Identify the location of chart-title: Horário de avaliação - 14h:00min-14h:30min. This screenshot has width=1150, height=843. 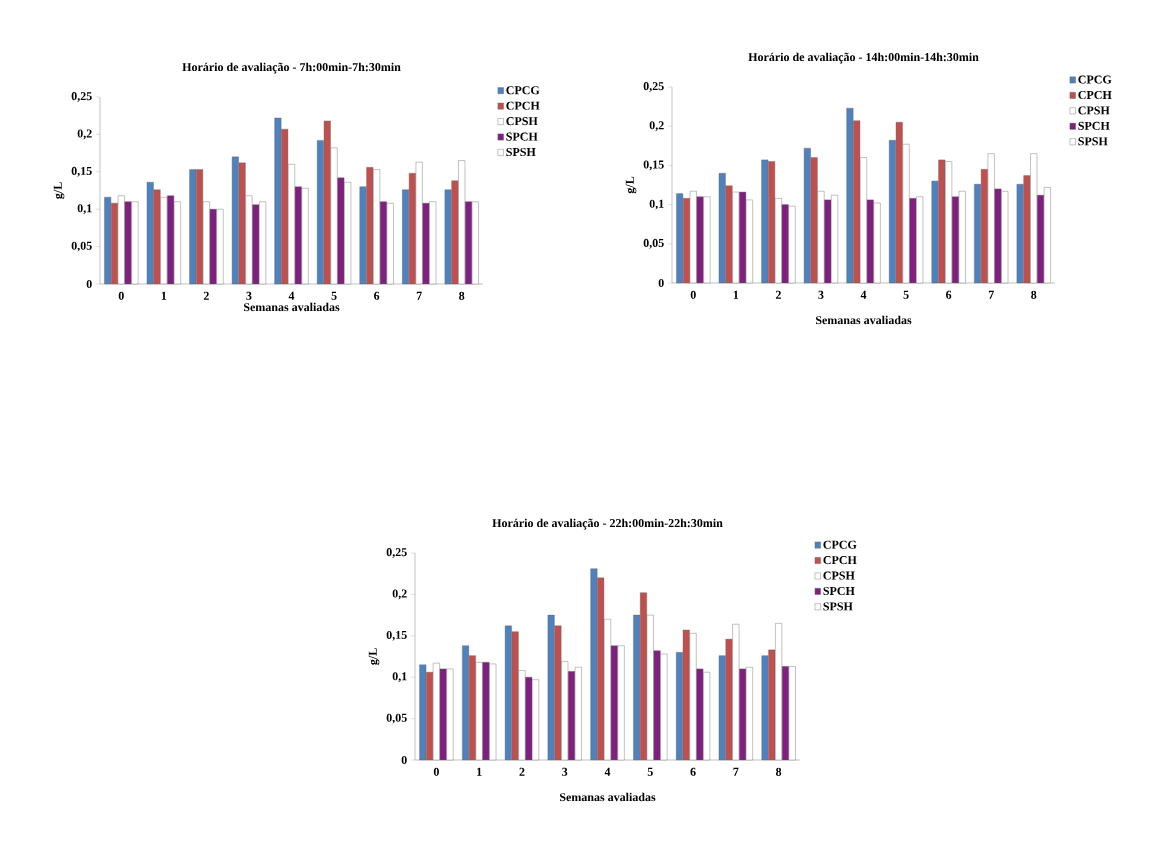
(863, 58).